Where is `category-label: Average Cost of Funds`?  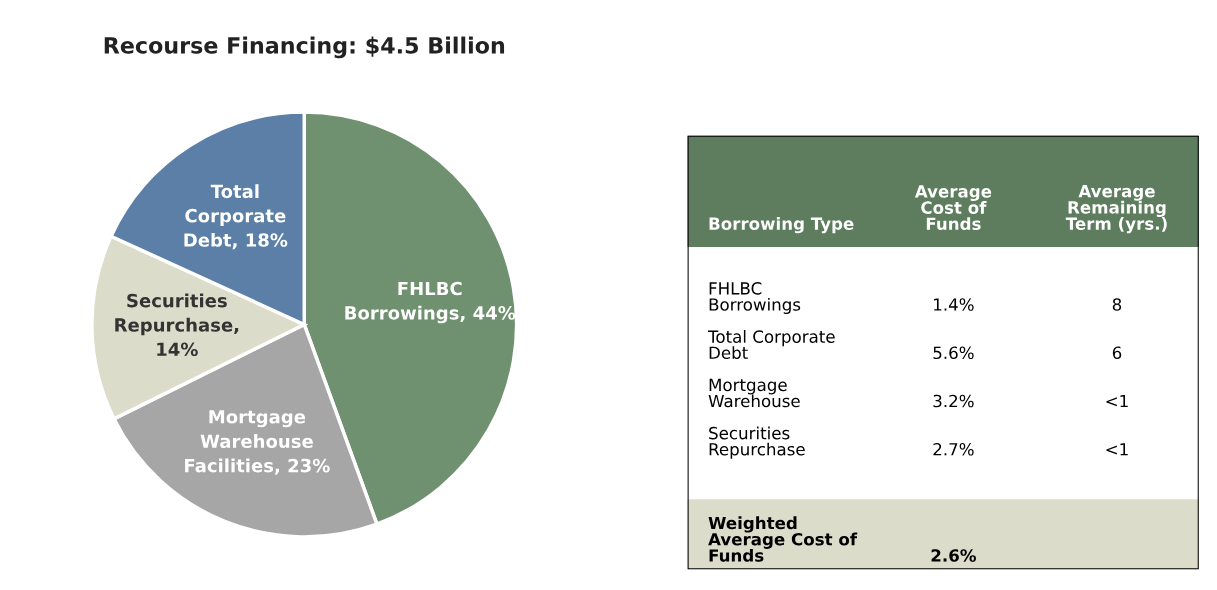
category-label: Average Cost of Funds is located at coordinates (953, 208).